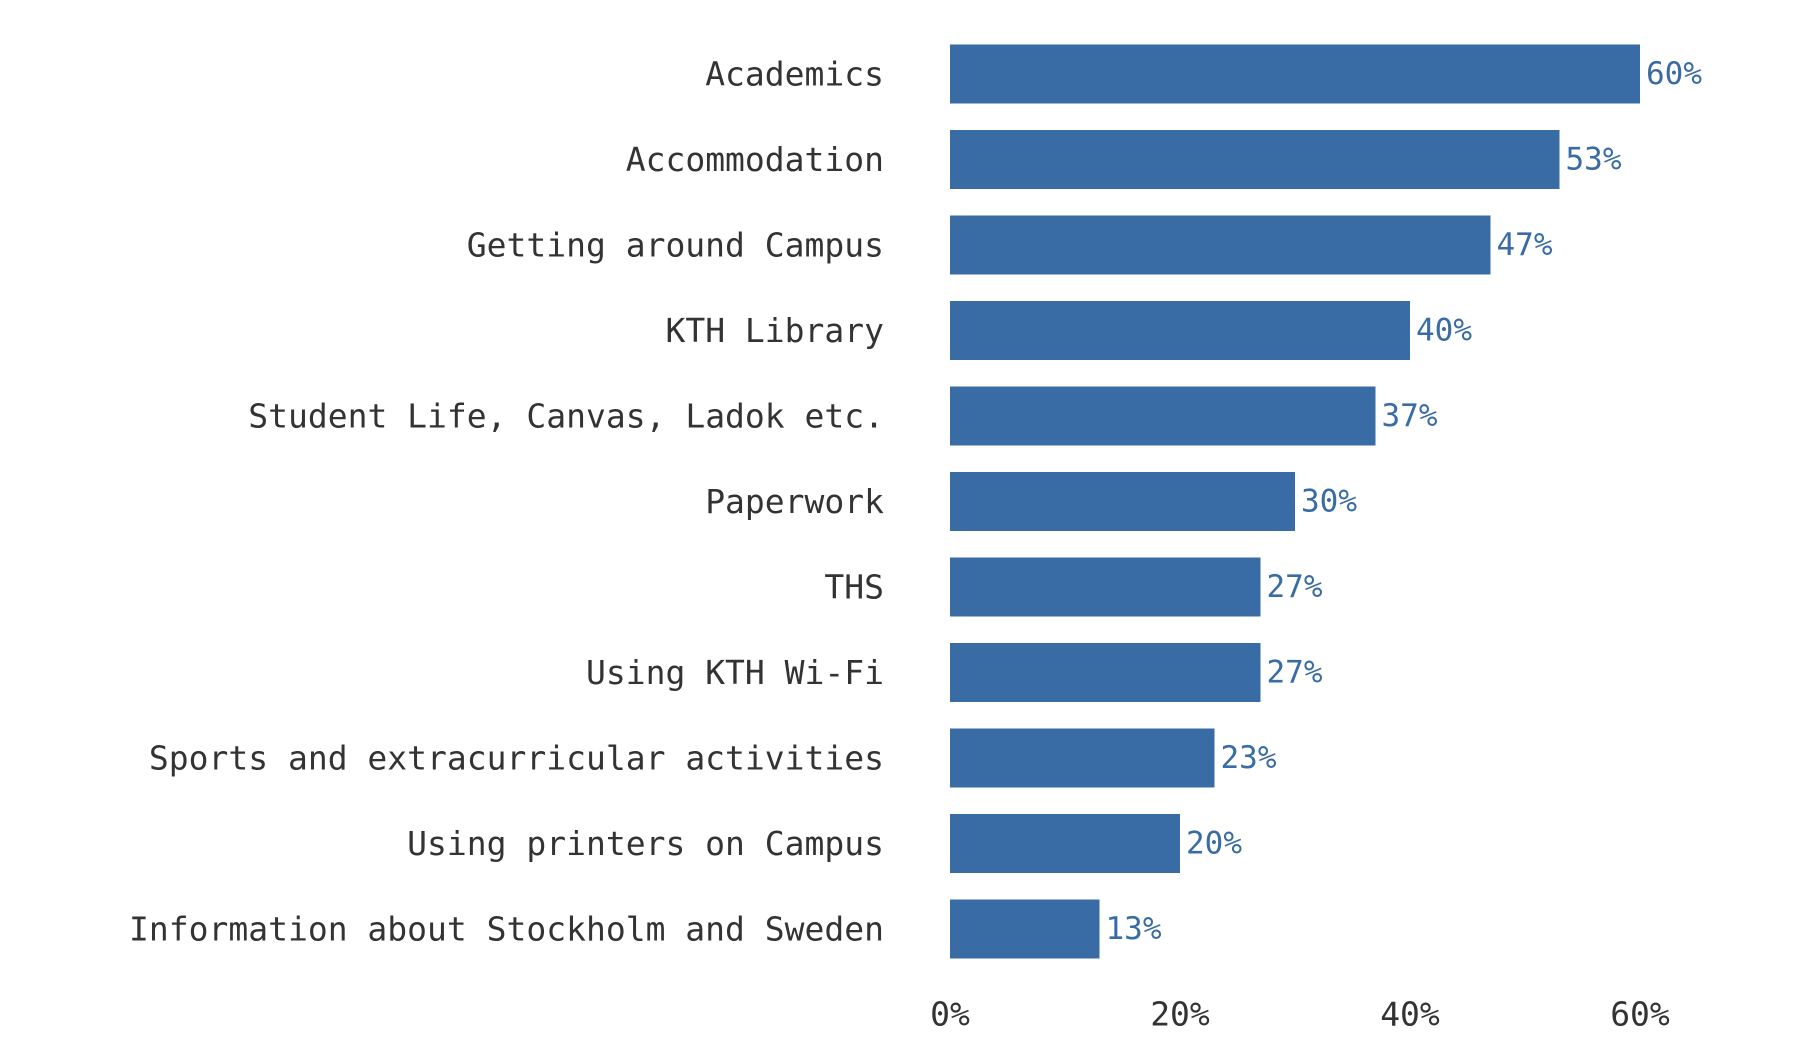 The width and height of the screenshot is (1800, 1050). Describe the element at coordinates (1300, 1014) in the screenshot. I see `x-axis-ticks: 0% 20% 40% 60%` at that location.